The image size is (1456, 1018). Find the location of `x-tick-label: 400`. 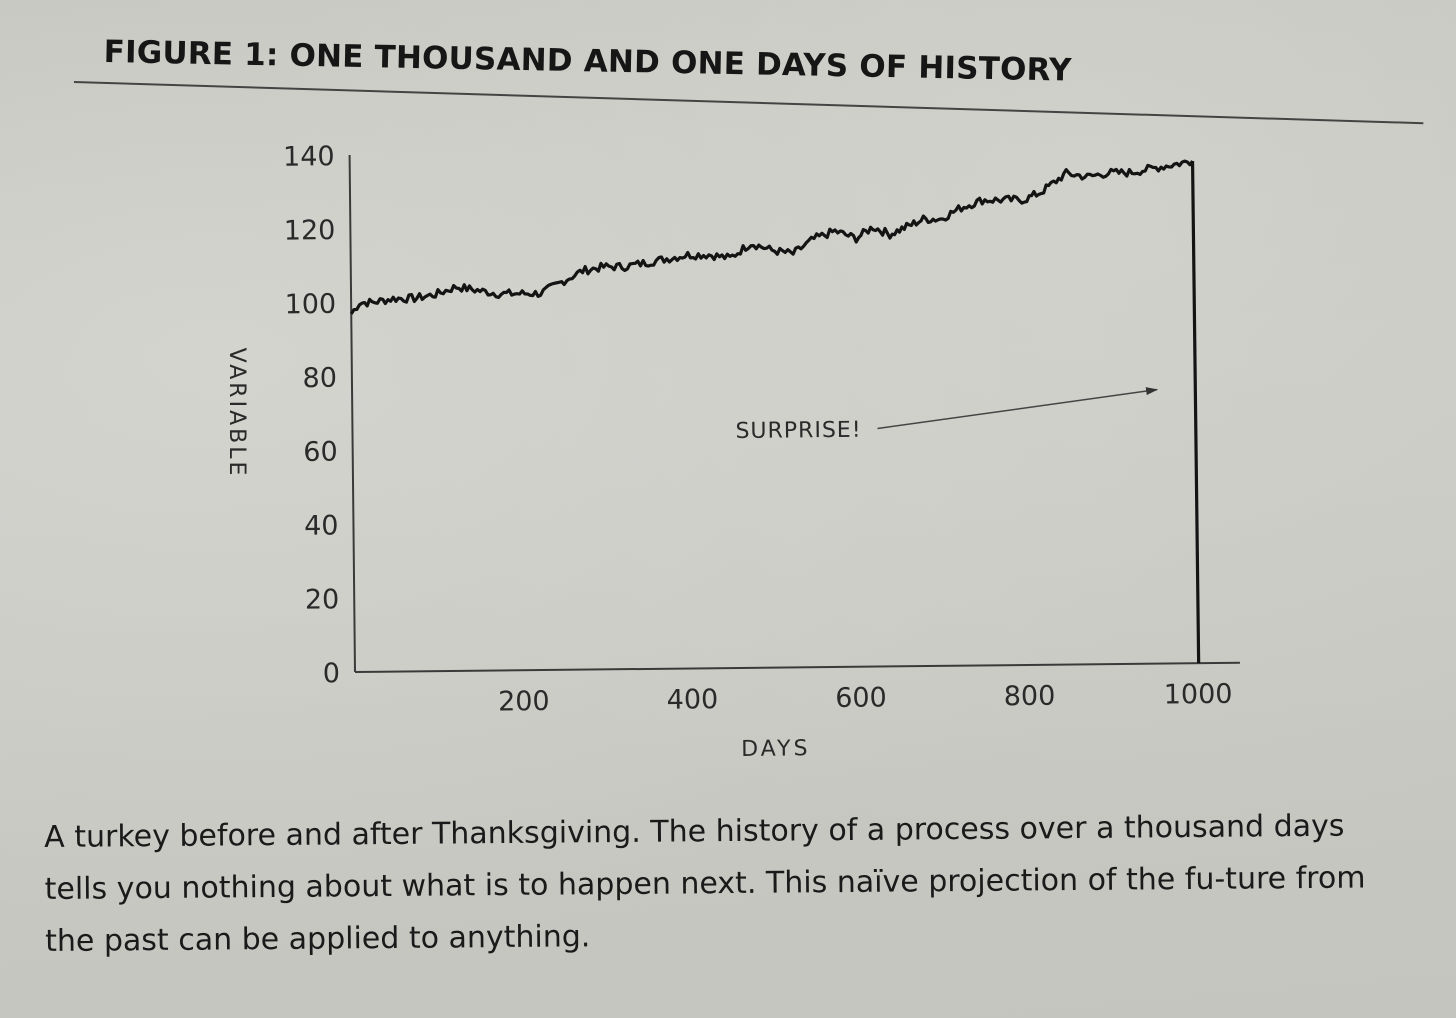

x-tick-label: 400 is located at coordinates (693, 700).